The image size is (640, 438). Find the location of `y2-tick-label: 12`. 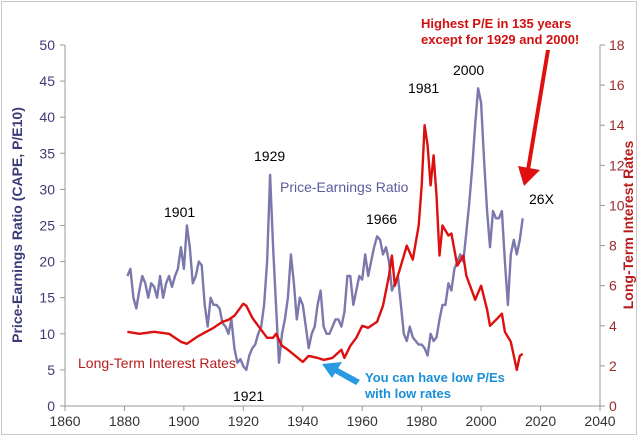

y2-tick-label: 12 is located at coordinates (617, 165).